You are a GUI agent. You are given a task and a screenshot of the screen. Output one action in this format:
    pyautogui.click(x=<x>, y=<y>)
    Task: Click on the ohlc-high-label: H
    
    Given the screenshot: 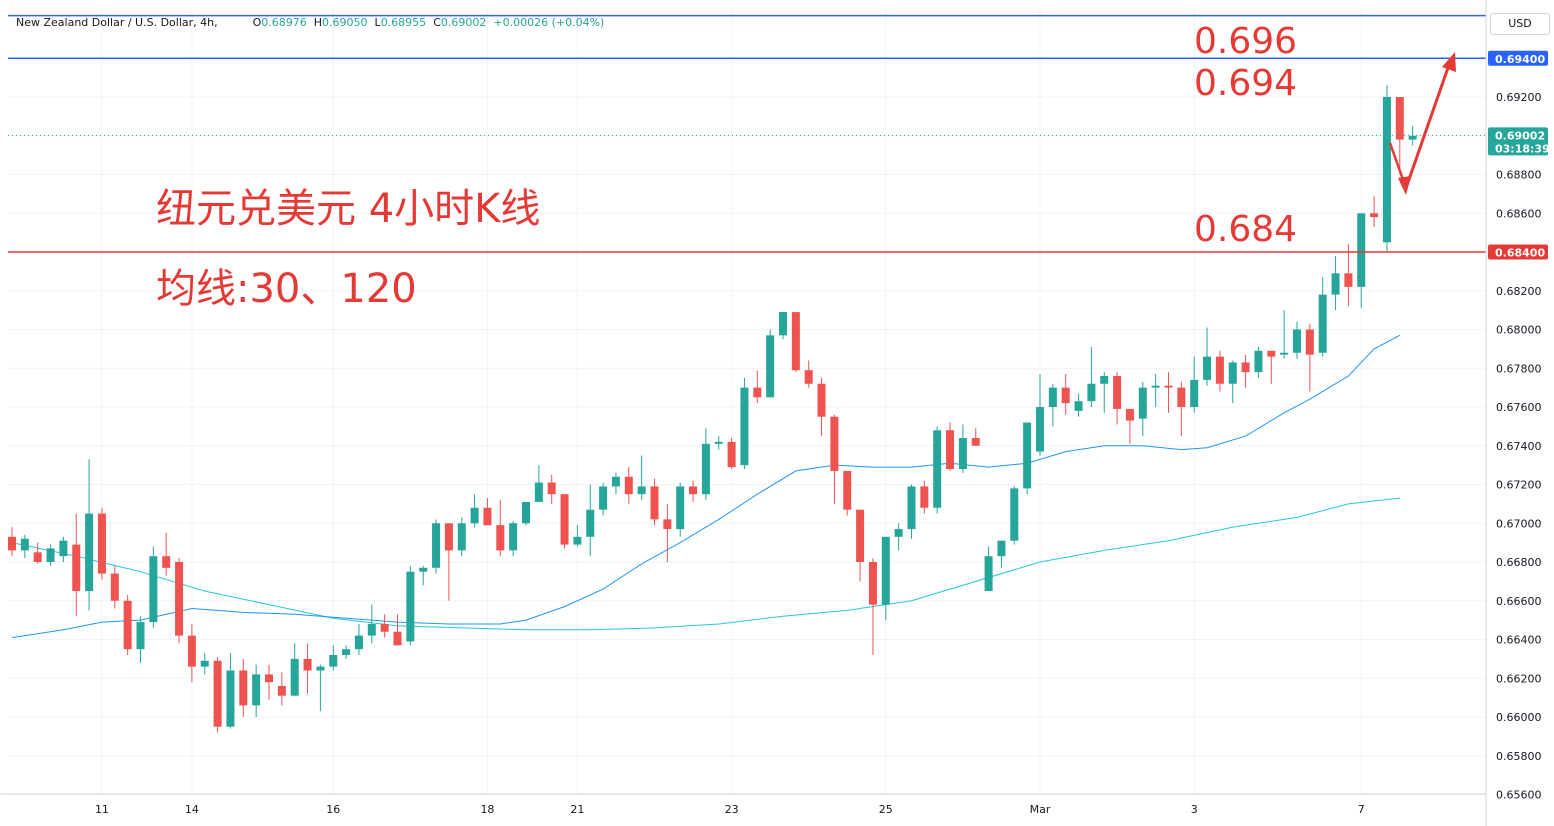 What is the action you would take?
    pyautogui.click(x=318, y=22)
    